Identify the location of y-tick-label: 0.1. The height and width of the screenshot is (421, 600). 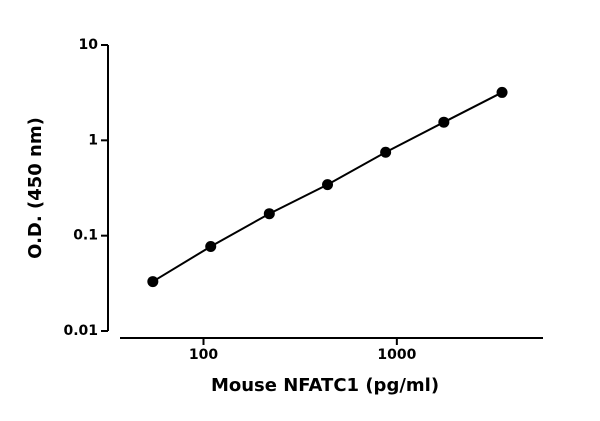
(85, 236).